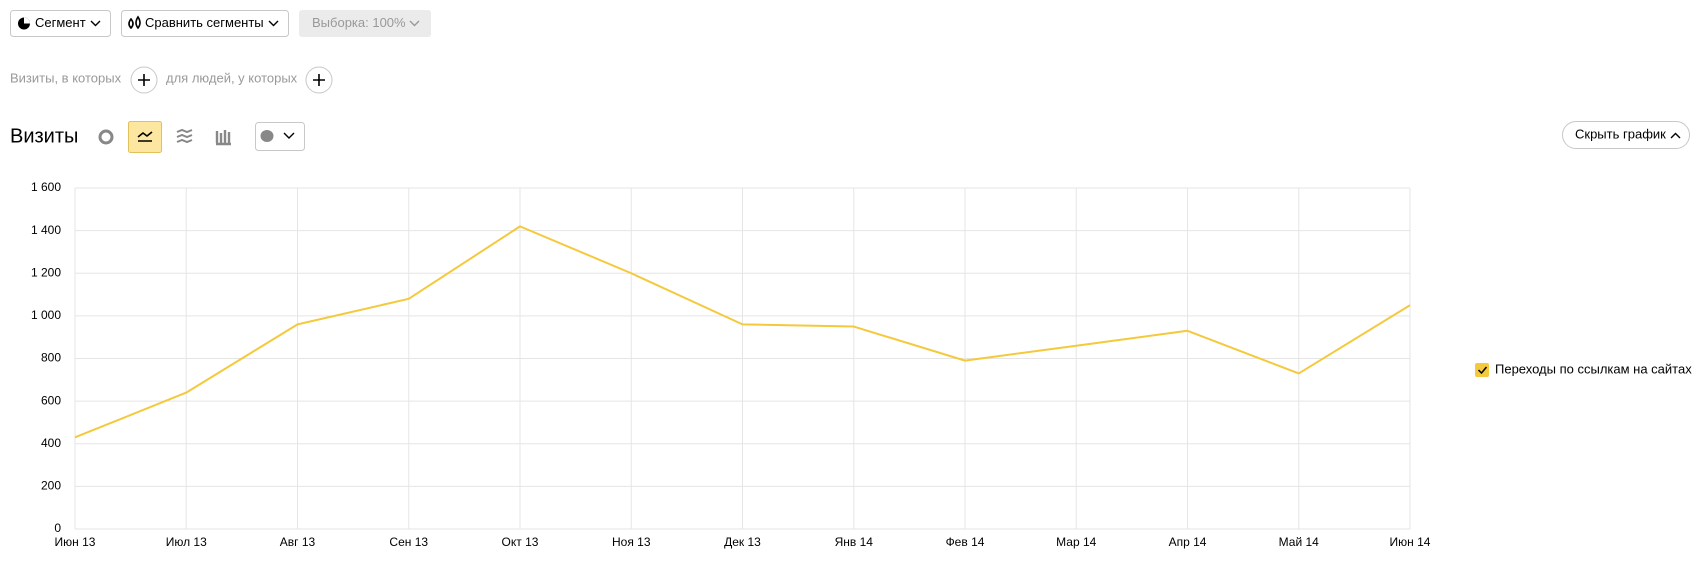  What do you see at coordinates (46, 187) in the screenshot?
I see `y-tick-label: 1 600` at bounding box center [46, 187].